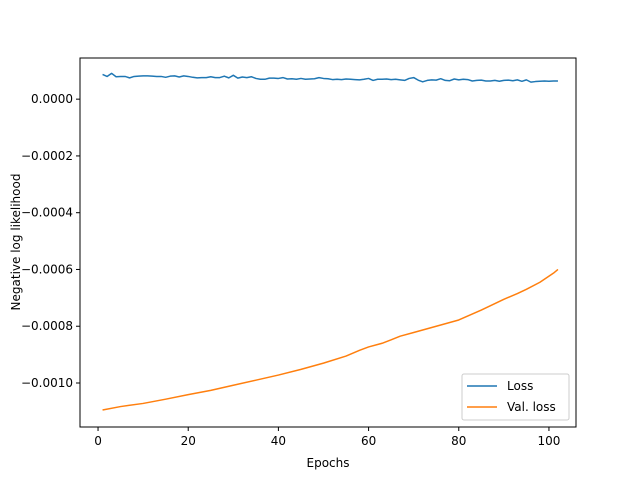  Describe the element at coordinates (47, 383) in the screenshot. I see `y-tick-label: −0.0010` at that location.